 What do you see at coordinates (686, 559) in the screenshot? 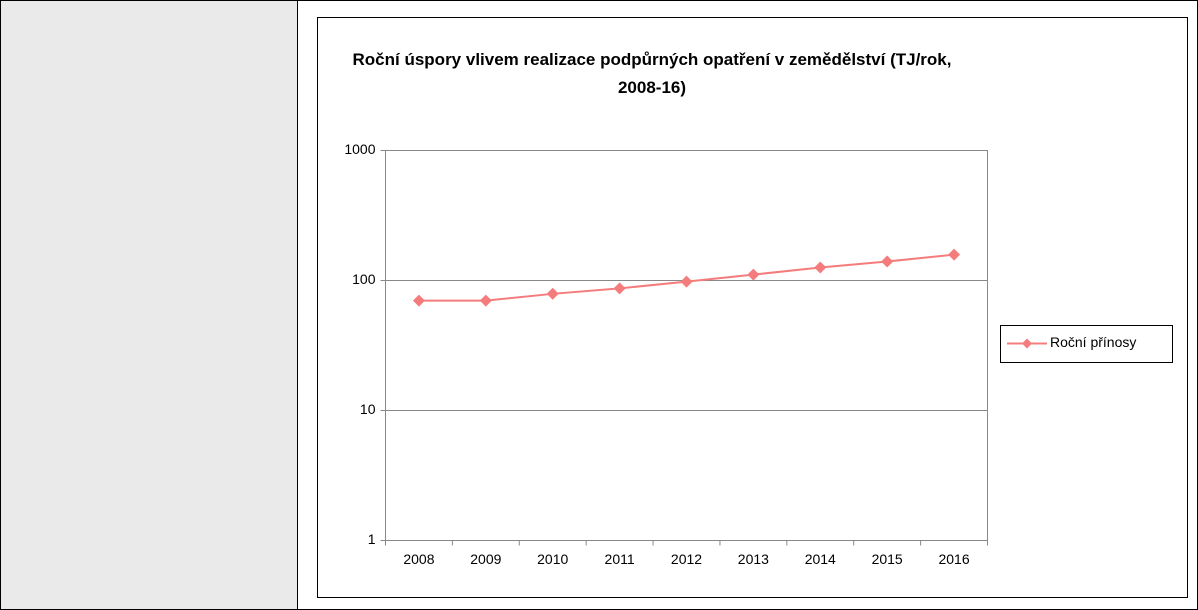
I see `x-tick-label: 2012` at bounding box center [686, 559].